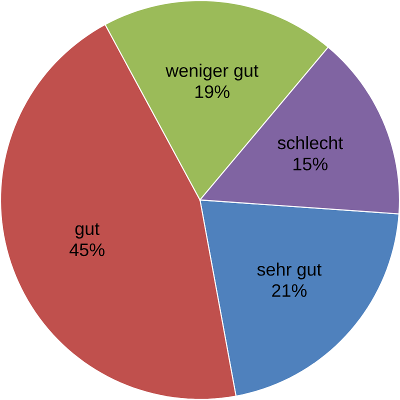 This screenshot has height=400, width=400. I want to click on data-label: 21%, so click(289, 290).